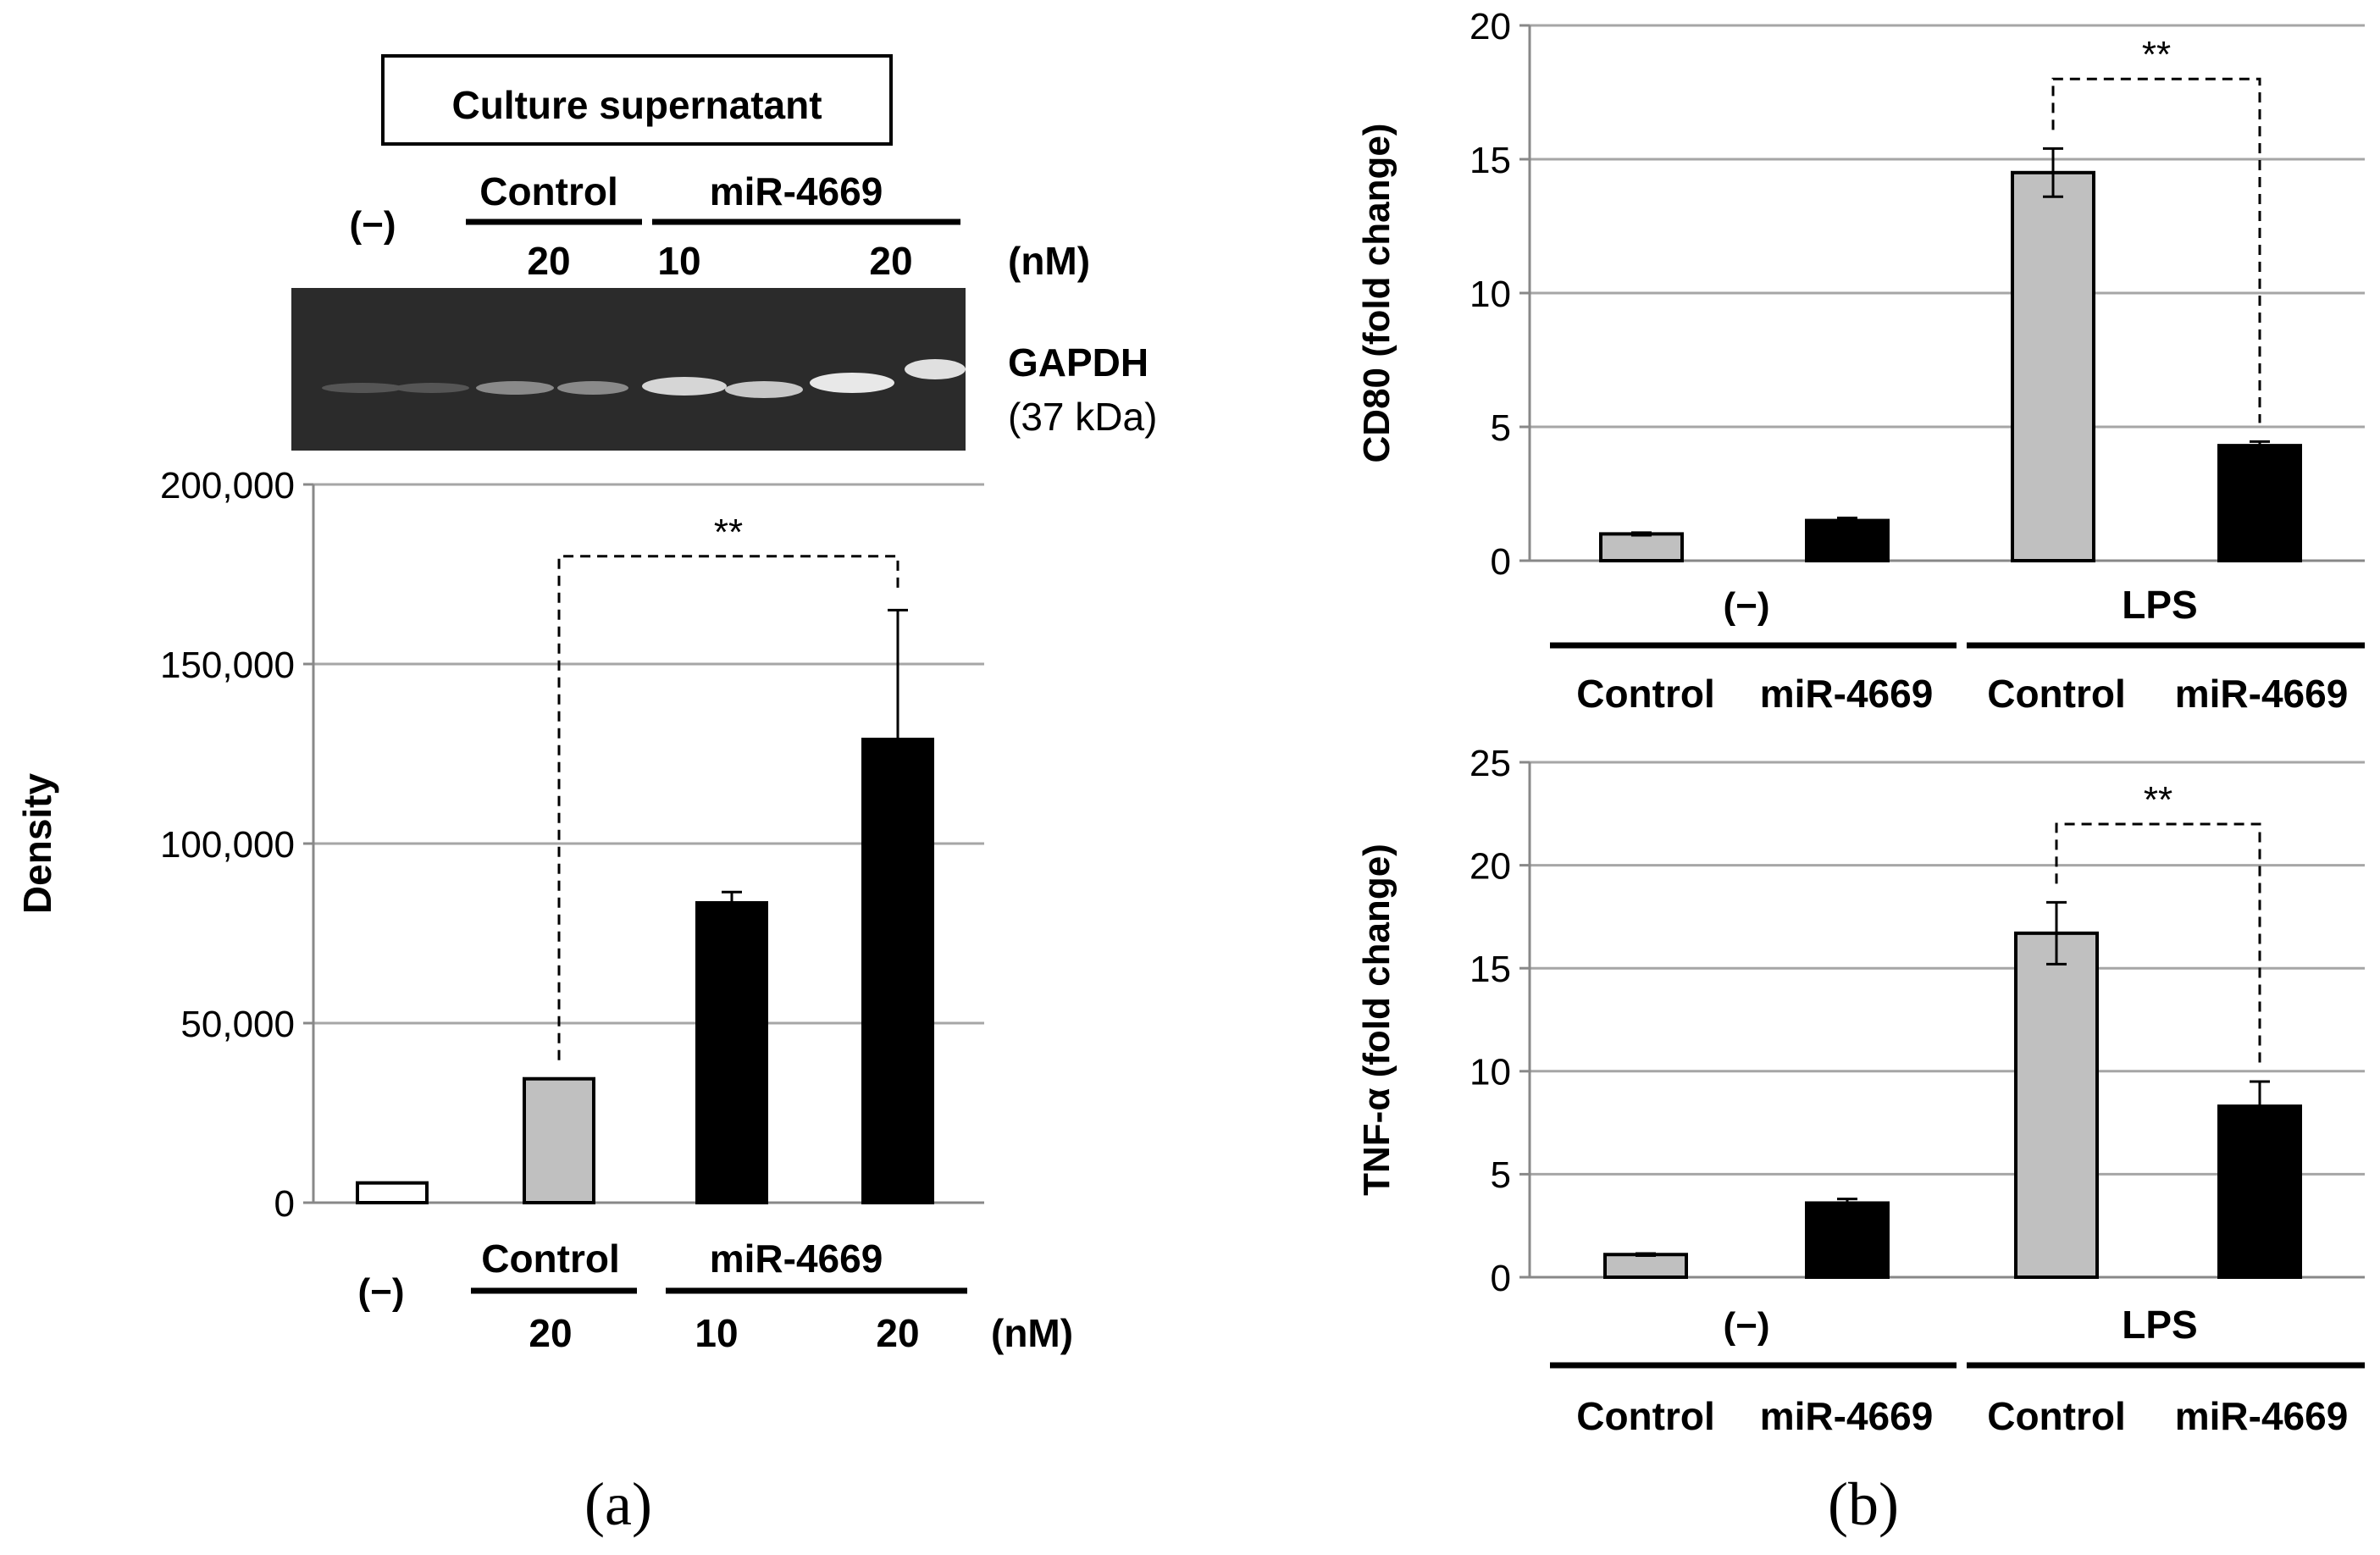 This screenshot has height=1555, width=2380. What do you see at coordinates (1747, 1326) in the screenshot?
I see `tnf-group-neg-label: (−)` at bounding box center [1747, 1326].